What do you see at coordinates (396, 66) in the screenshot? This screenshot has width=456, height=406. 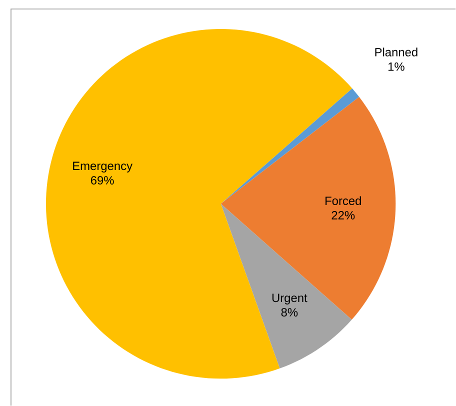 I see `data-label: 1%` at bounding box center [396, 66].